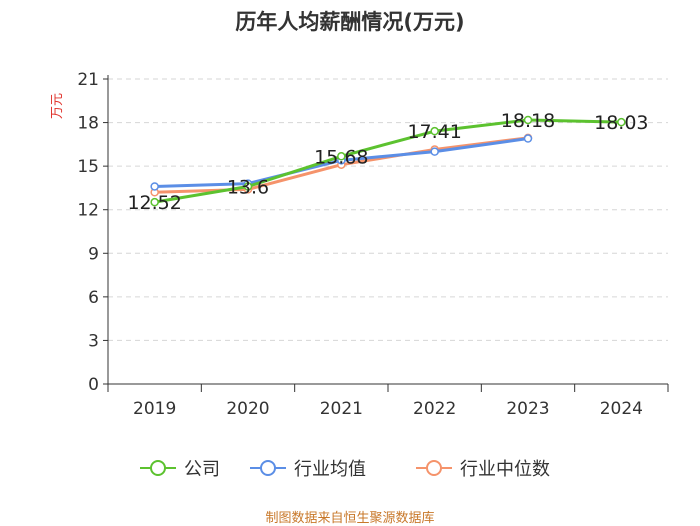 Image resolution: width=700 pixels, height=526 pixels. What do you see at coordinates (154, 409) in the screenshot?
I see `x-tick-label: 2019` at bounding box center [154, 409].